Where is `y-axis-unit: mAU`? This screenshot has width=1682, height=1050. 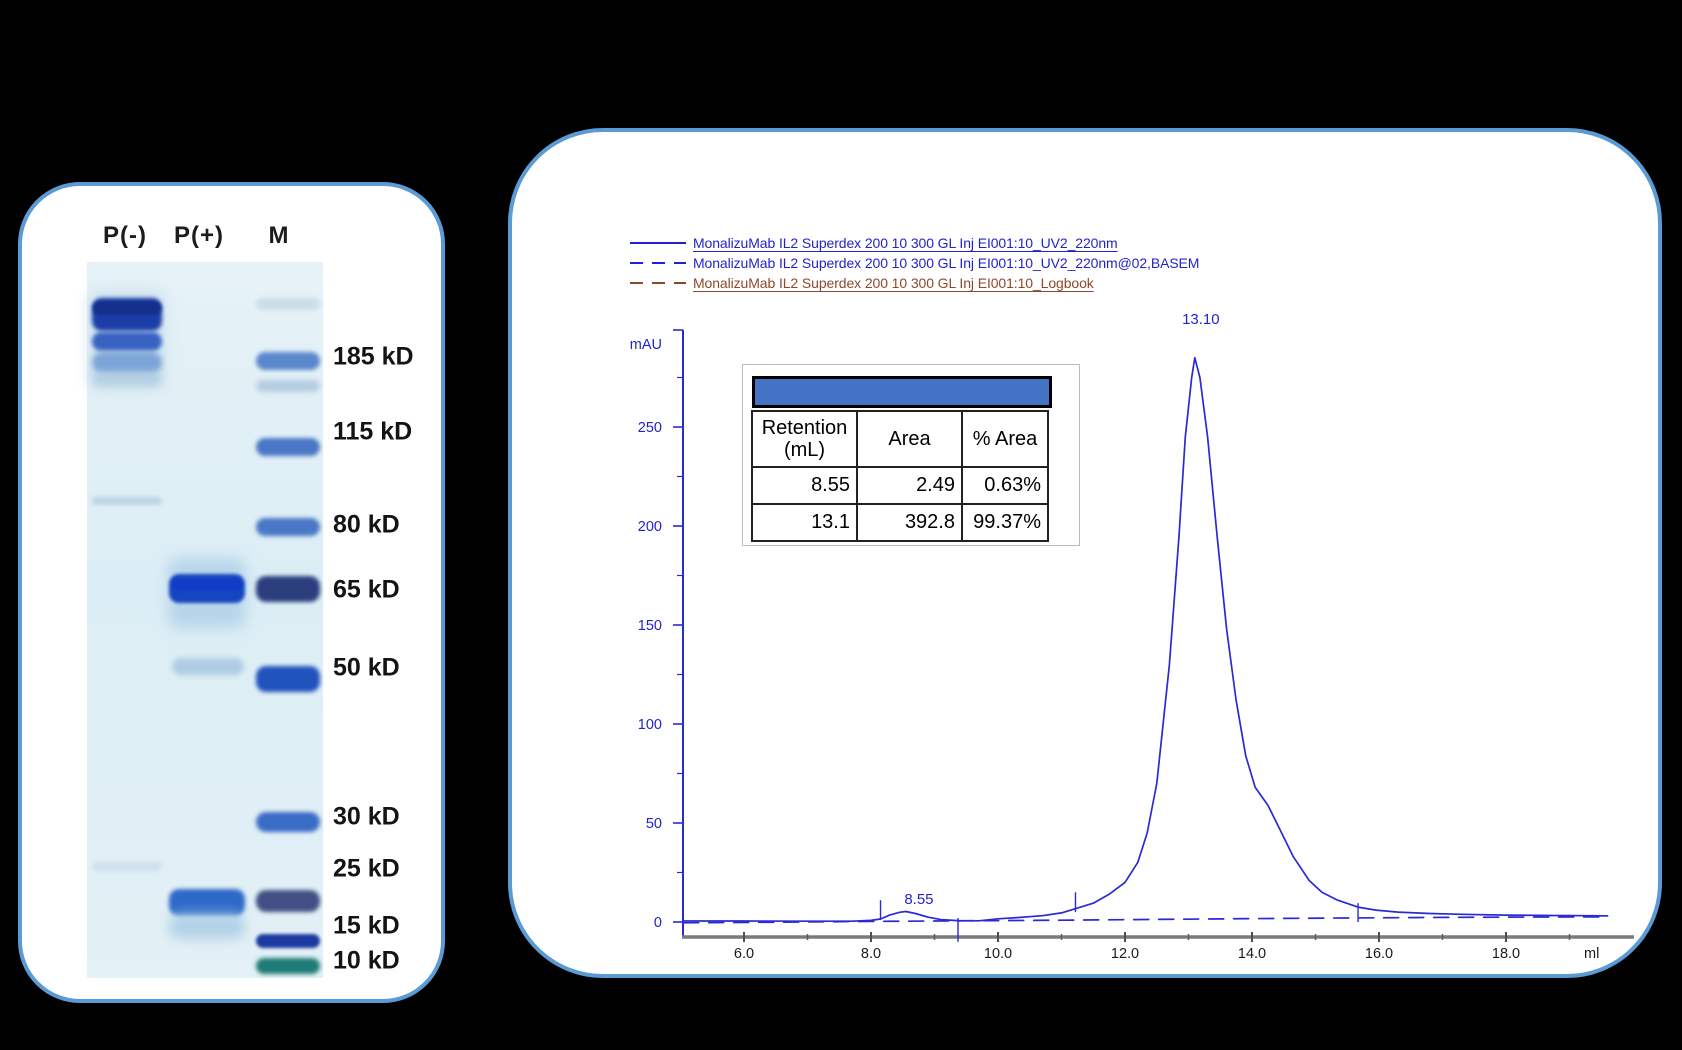 y-axis-unit: mAU is located at coordinates (646, 345).